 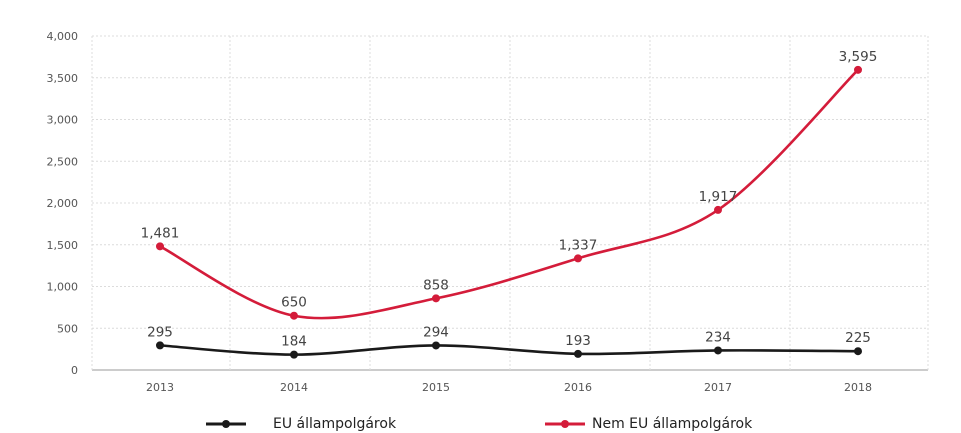 What do you see at coordinates (63, 36) in the screenshot?
I see `y-tick-label: 4,000` at bounding box center [63, 36].